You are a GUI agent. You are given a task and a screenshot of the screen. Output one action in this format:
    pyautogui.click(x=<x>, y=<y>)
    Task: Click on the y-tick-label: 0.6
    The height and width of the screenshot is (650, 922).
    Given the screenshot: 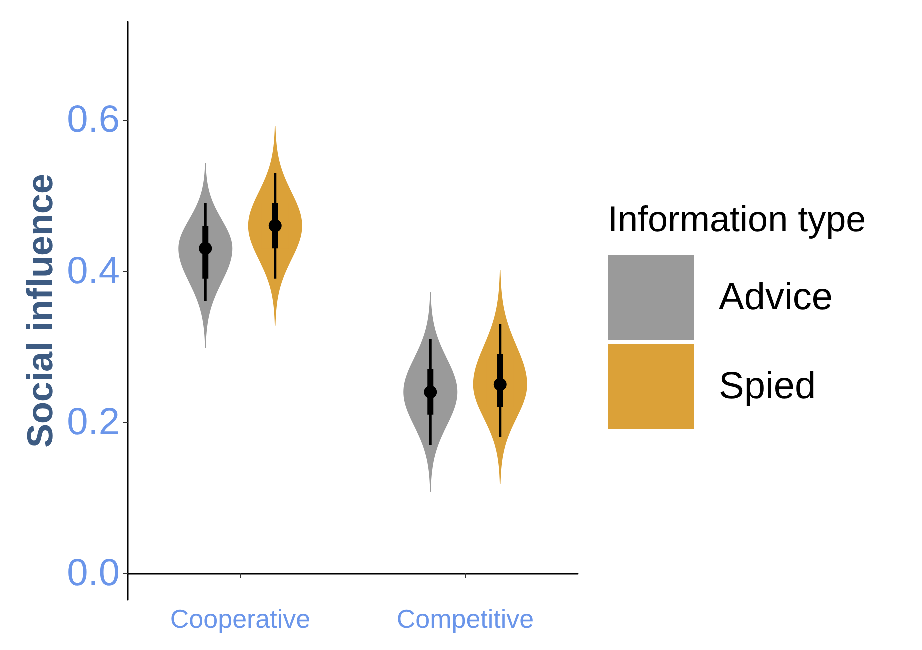 What is the action you would take?
    pyautogui.click(x=93, y=120)
    